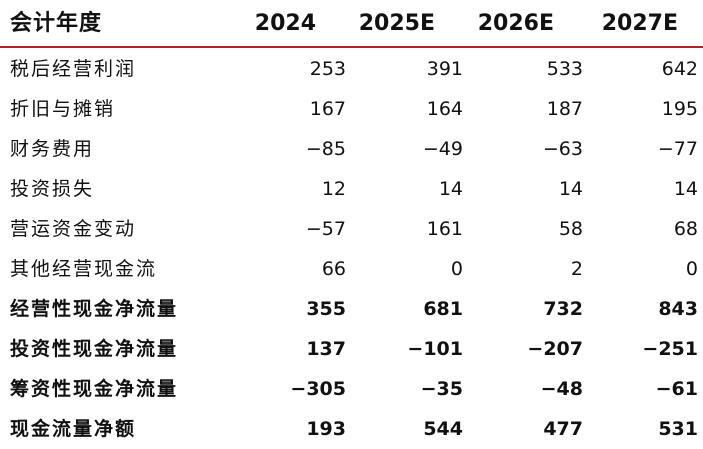 This screenshot has width=703, height=449. What do you see at coordinates (94, 309) in the screenshot?
I see `row-label: 经营性现金净流量` at bounding box center [94, 309].